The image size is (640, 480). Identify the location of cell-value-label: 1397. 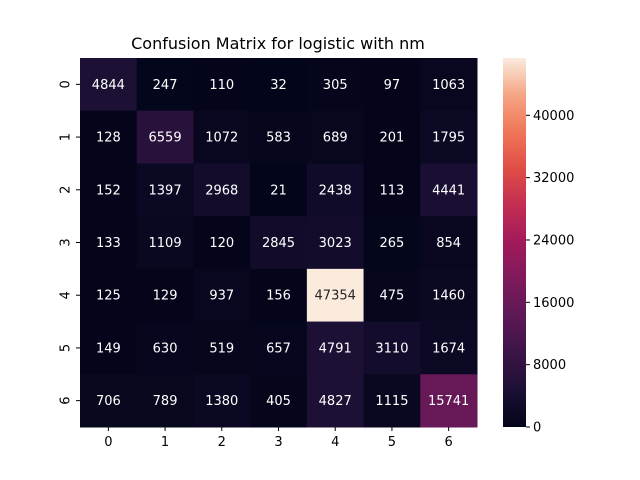
(165, 190).